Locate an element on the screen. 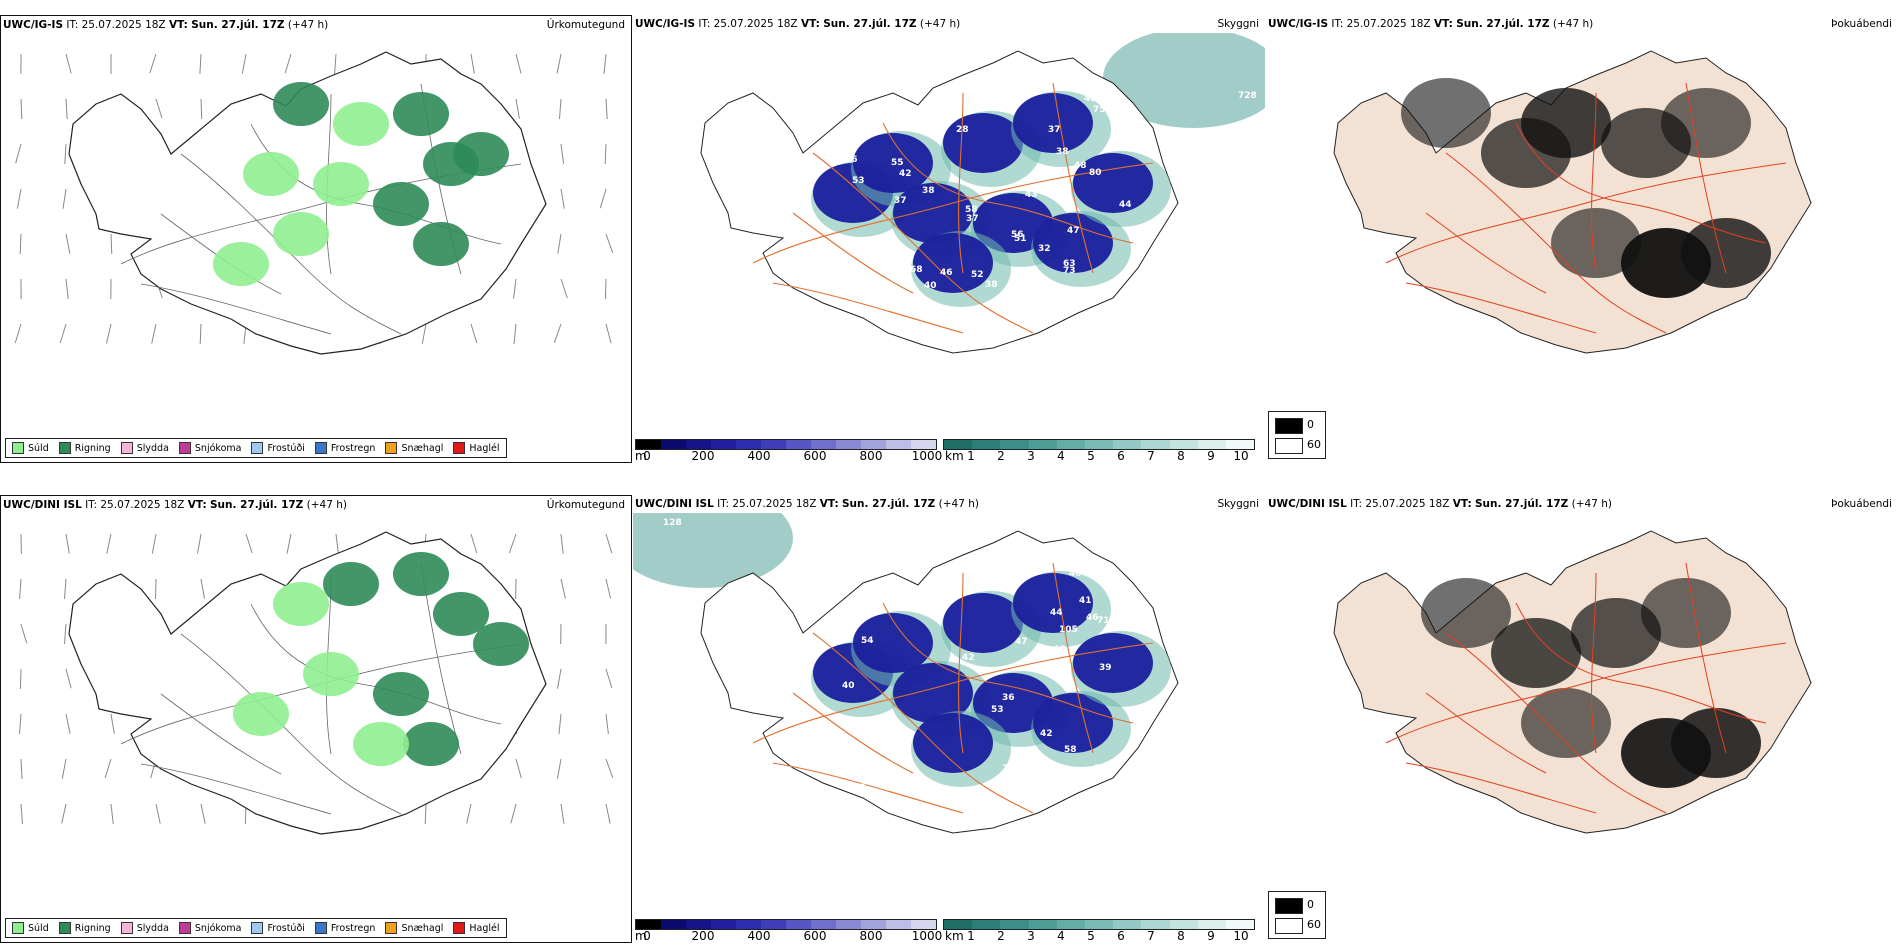 This screenshot has height=950, width=1900. cloud-base-label: 32 is located at coordinates (1044, 249).